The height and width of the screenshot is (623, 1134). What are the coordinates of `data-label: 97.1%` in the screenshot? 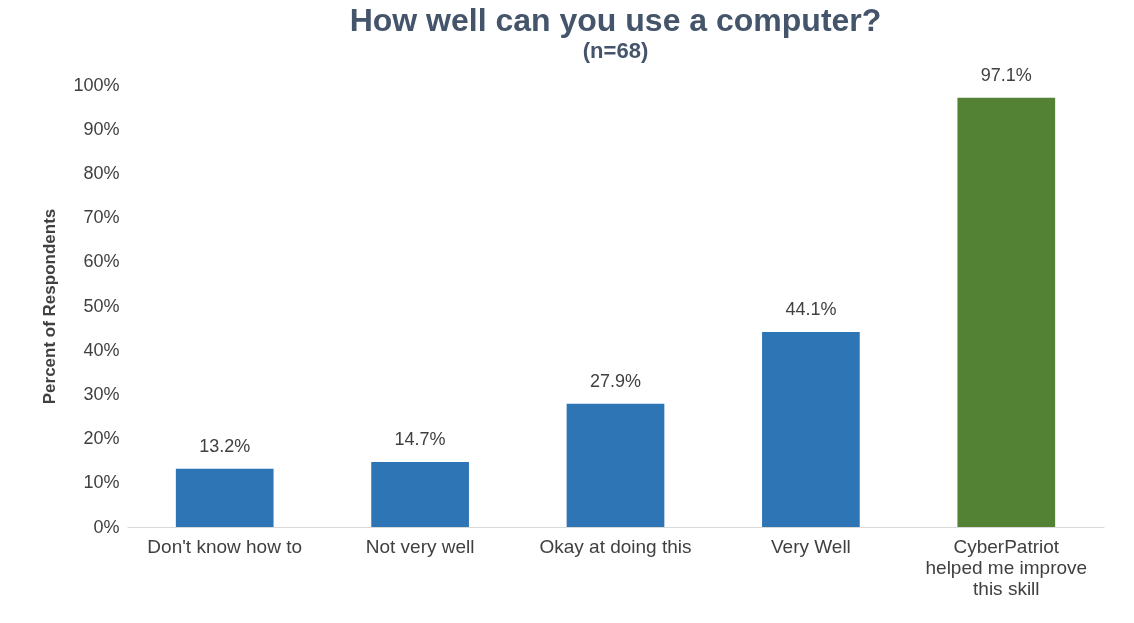 It's located at (1006, 74).